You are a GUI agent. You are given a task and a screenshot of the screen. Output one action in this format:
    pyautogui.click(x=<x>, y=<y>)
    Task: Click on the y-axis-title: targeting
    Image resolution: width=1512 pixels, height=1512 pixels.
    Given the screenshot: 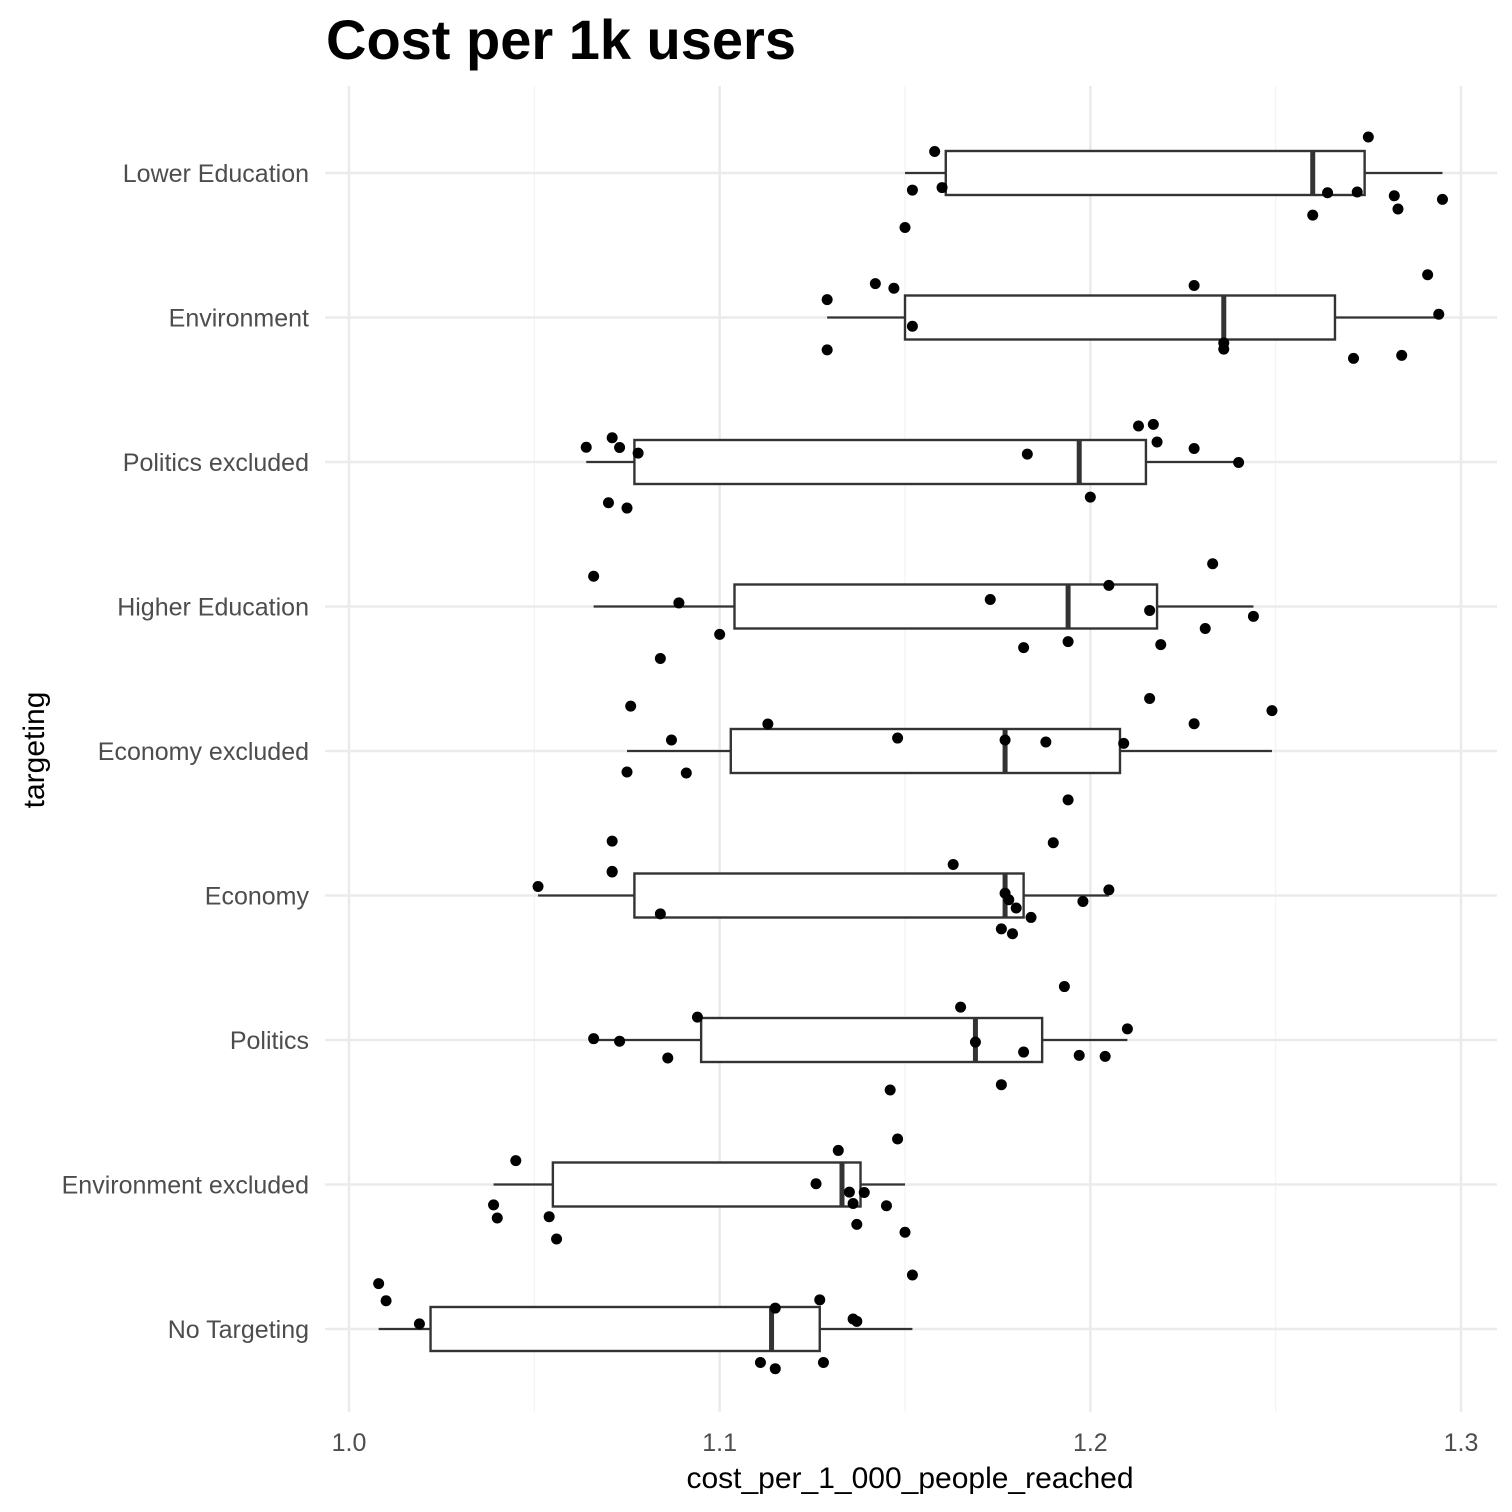 What is the action you would take?
    pyautogui.click(x=34, y=750)
    